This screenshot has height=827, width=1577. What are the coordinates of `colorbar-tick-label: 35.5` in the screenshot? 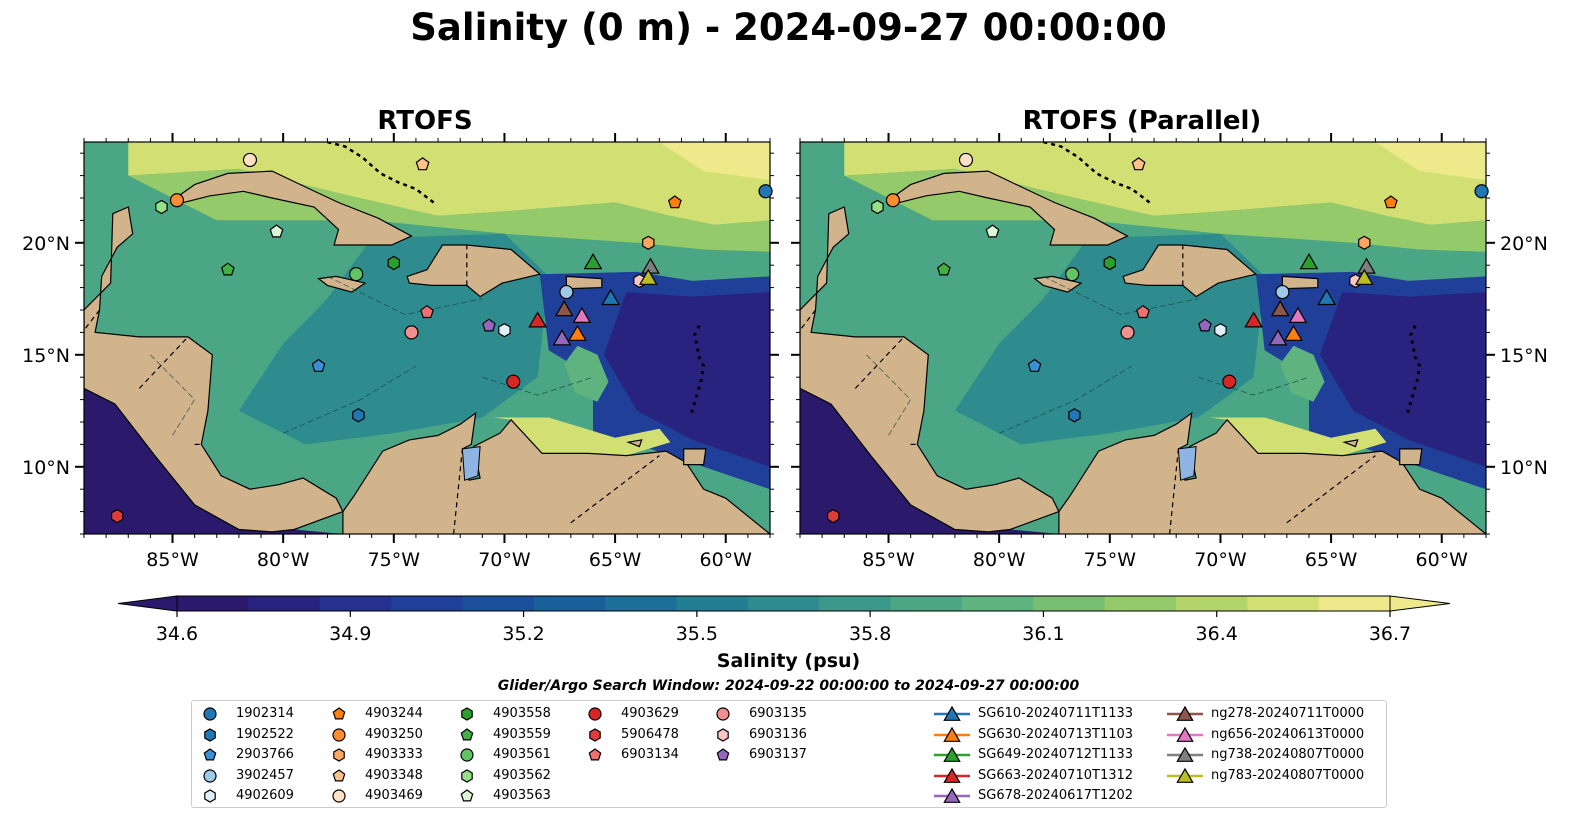 It's located at (697, 634).